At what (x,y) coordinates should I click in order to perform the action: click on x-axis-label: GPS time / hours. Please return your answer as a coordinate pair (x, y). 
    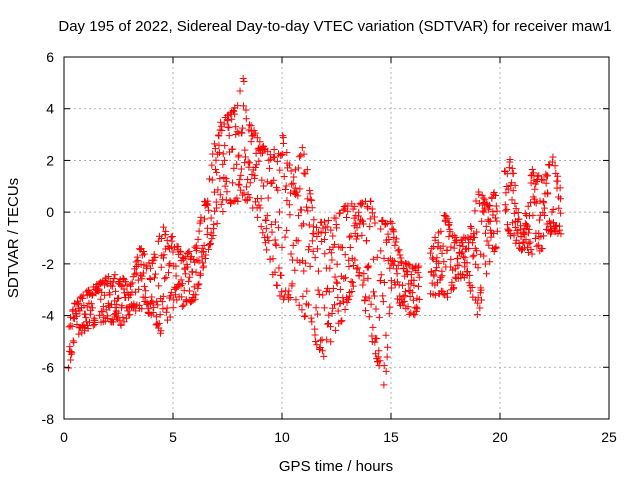
    Looking at the image, I should click on (336, 466).